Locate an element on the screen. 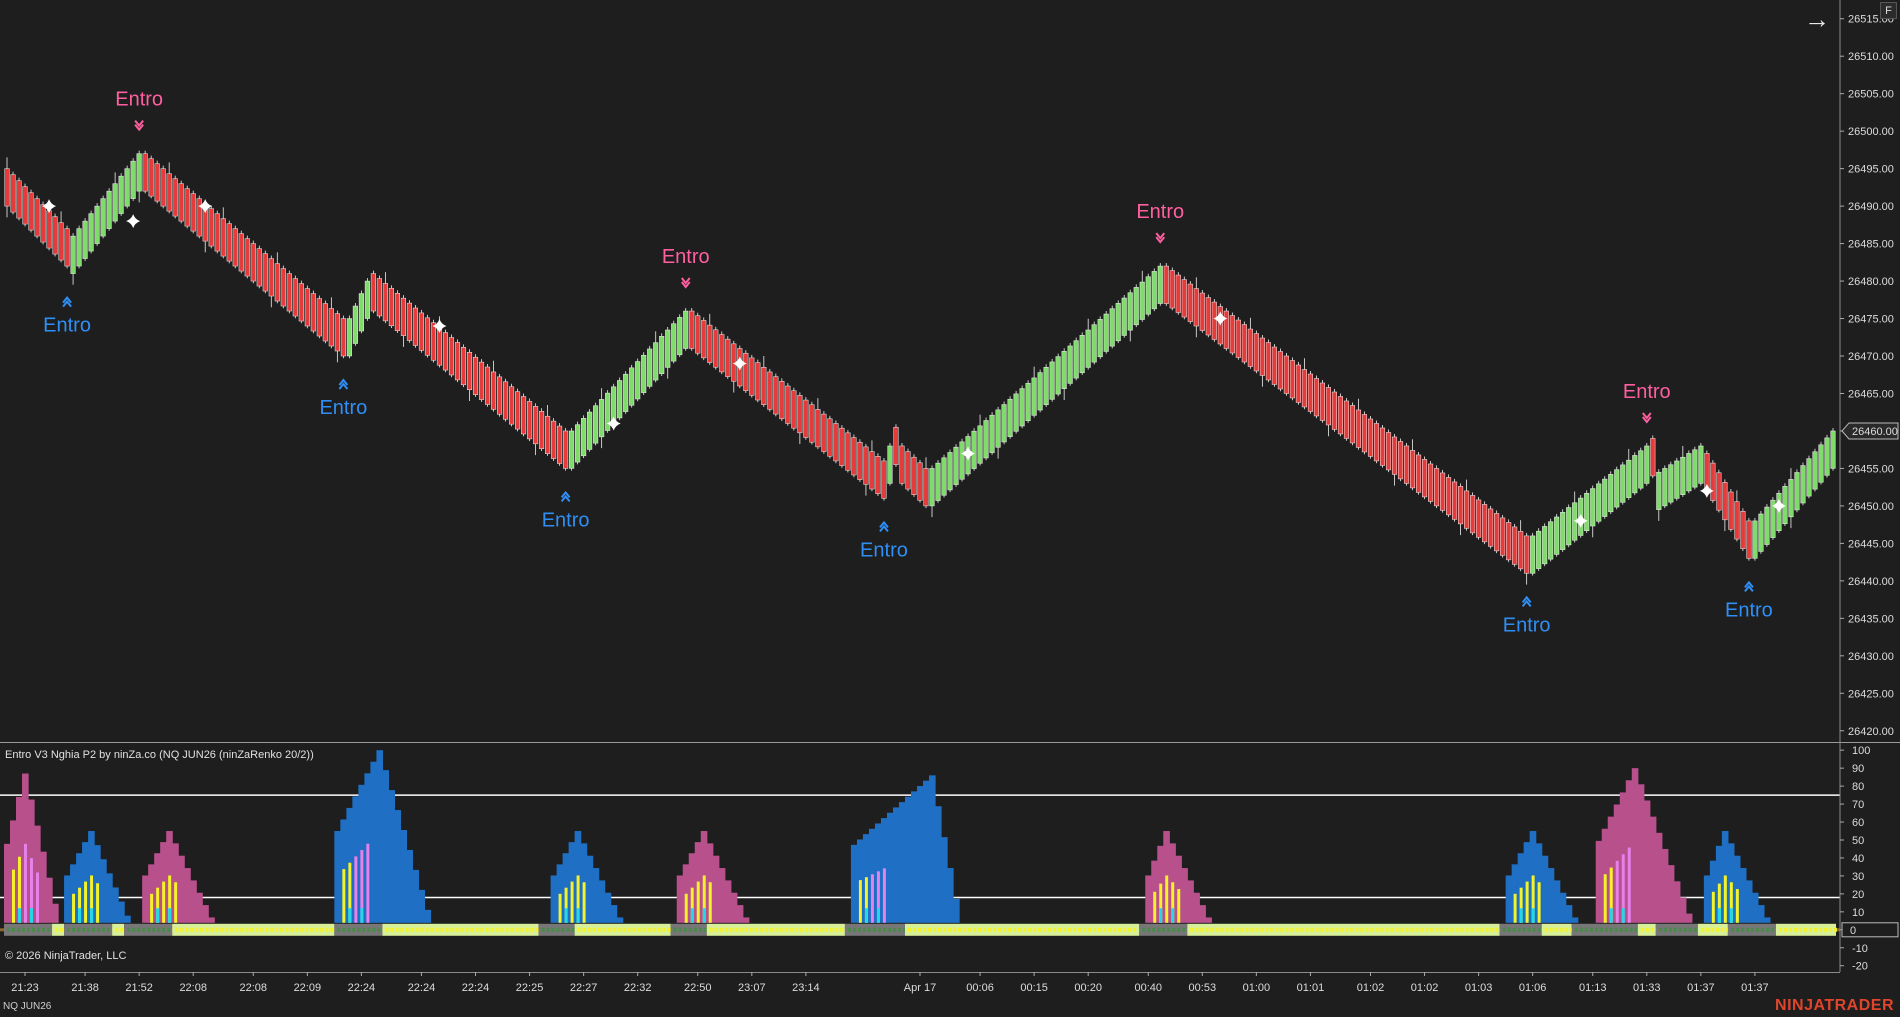 The image size is (1900, 1017). top-corner-button: F is located at coordinates (1888, 10).